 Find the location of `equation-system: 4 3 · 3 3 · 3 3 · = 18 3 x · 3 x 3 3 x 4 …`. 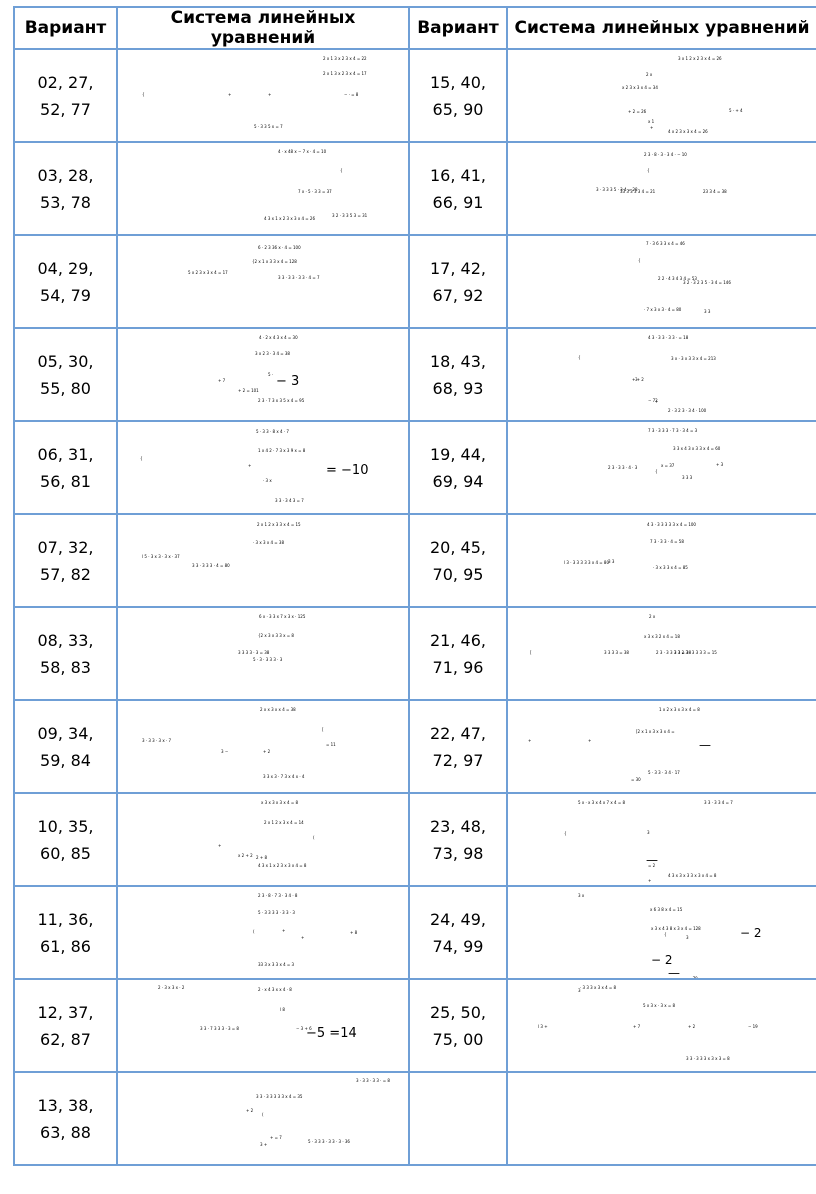

equation-system: 4 3 · 3 3 · 3 3 · = 18 3 x · 3 x 3 3 x 4 … is located at coordinates (662, 374).